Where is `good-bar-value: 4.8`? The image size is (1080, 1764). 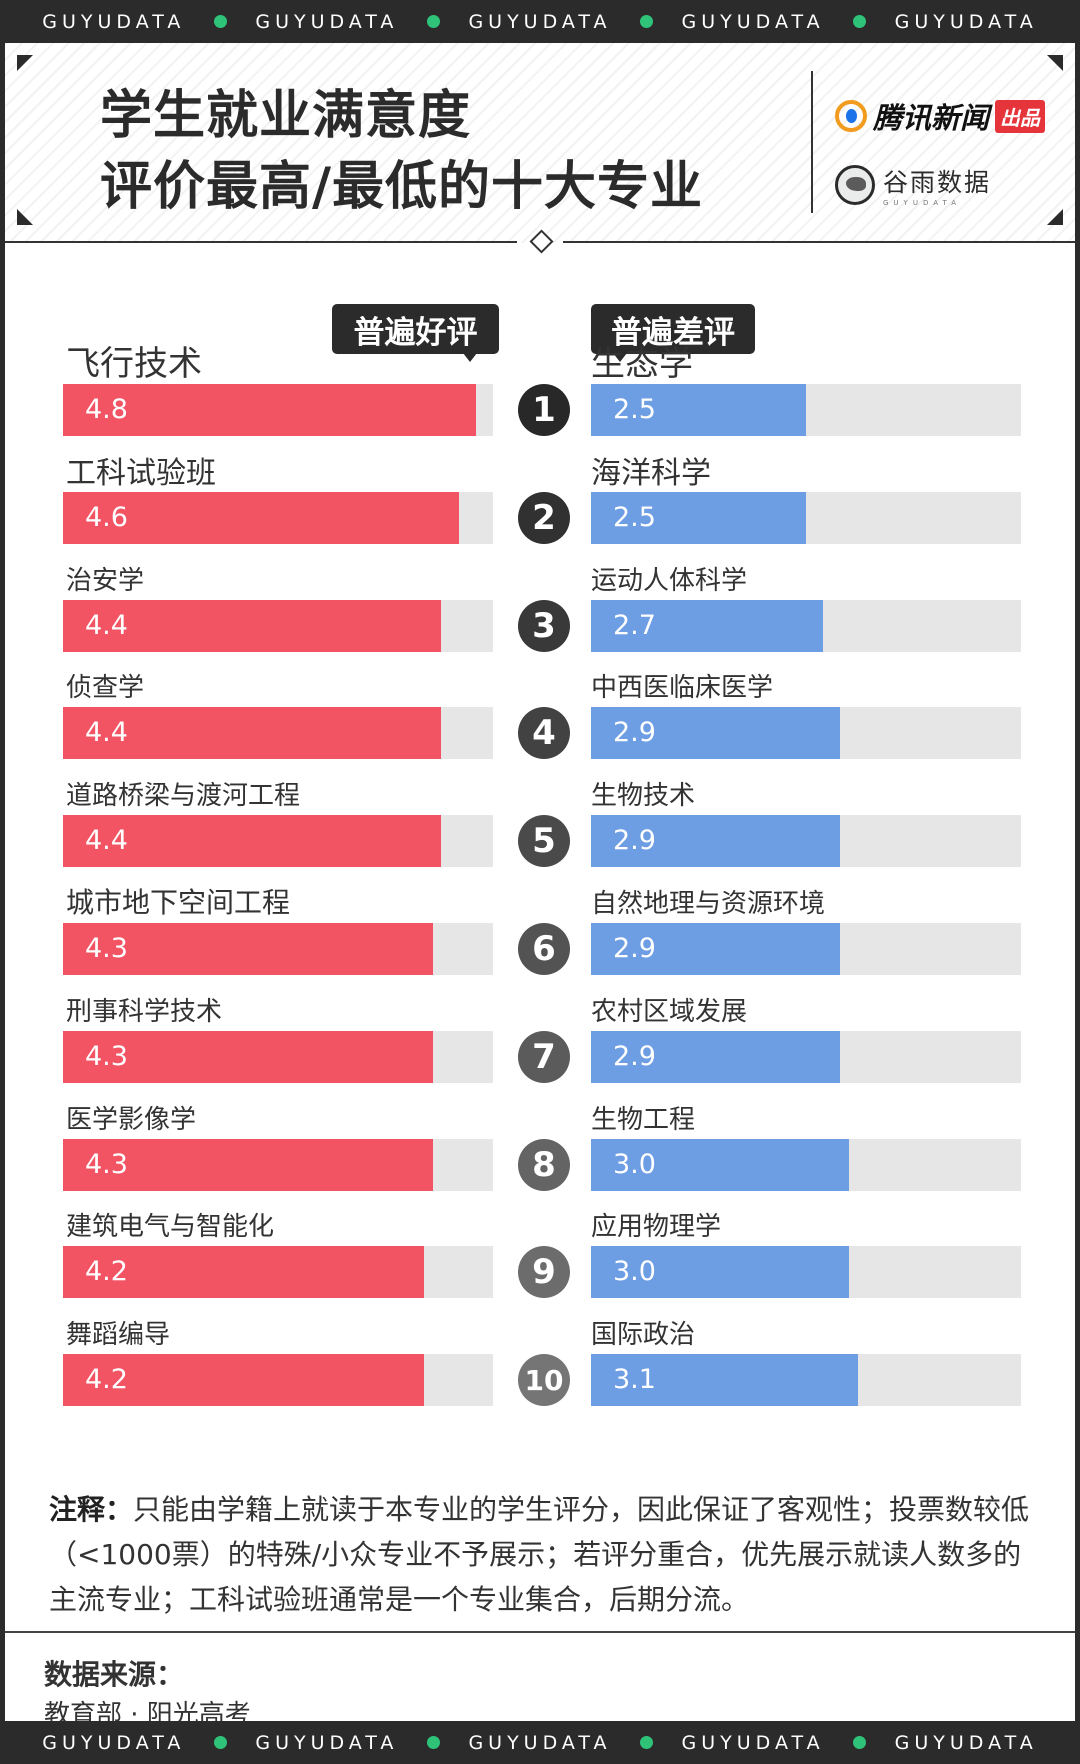
good-bar-value: 4.8 is located at coordinates (106, 409).